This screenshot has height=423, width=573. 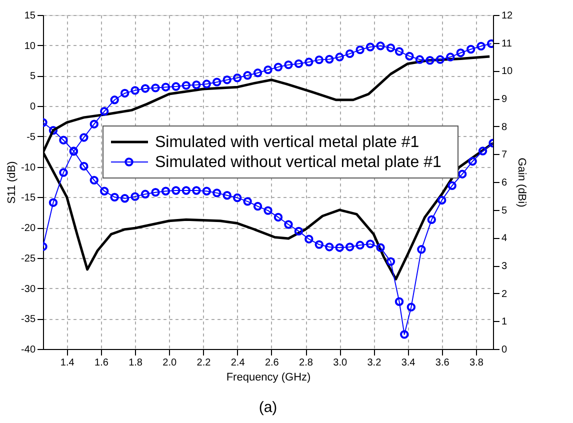 I want to click on x-tick-label: 2.6, so click(x=272, y=363).